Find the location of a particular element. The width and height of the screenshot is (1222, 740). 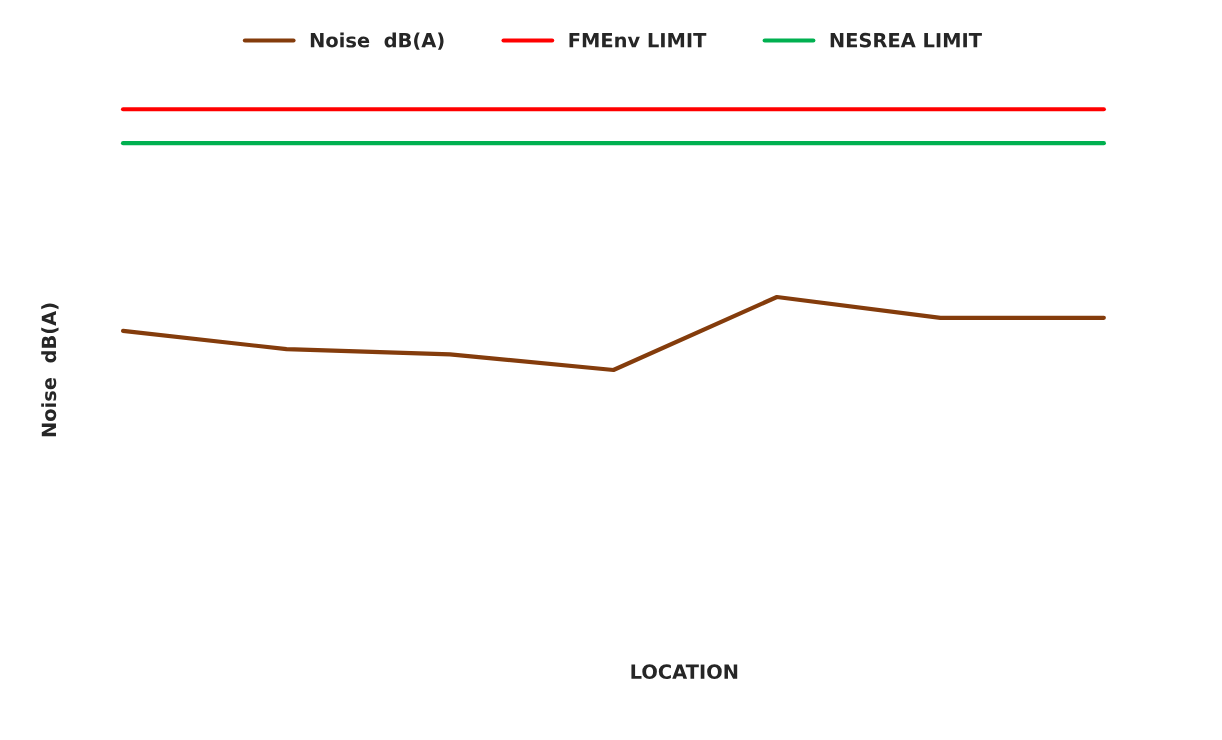

text: LOCATION is located at coordinates (684, 672).